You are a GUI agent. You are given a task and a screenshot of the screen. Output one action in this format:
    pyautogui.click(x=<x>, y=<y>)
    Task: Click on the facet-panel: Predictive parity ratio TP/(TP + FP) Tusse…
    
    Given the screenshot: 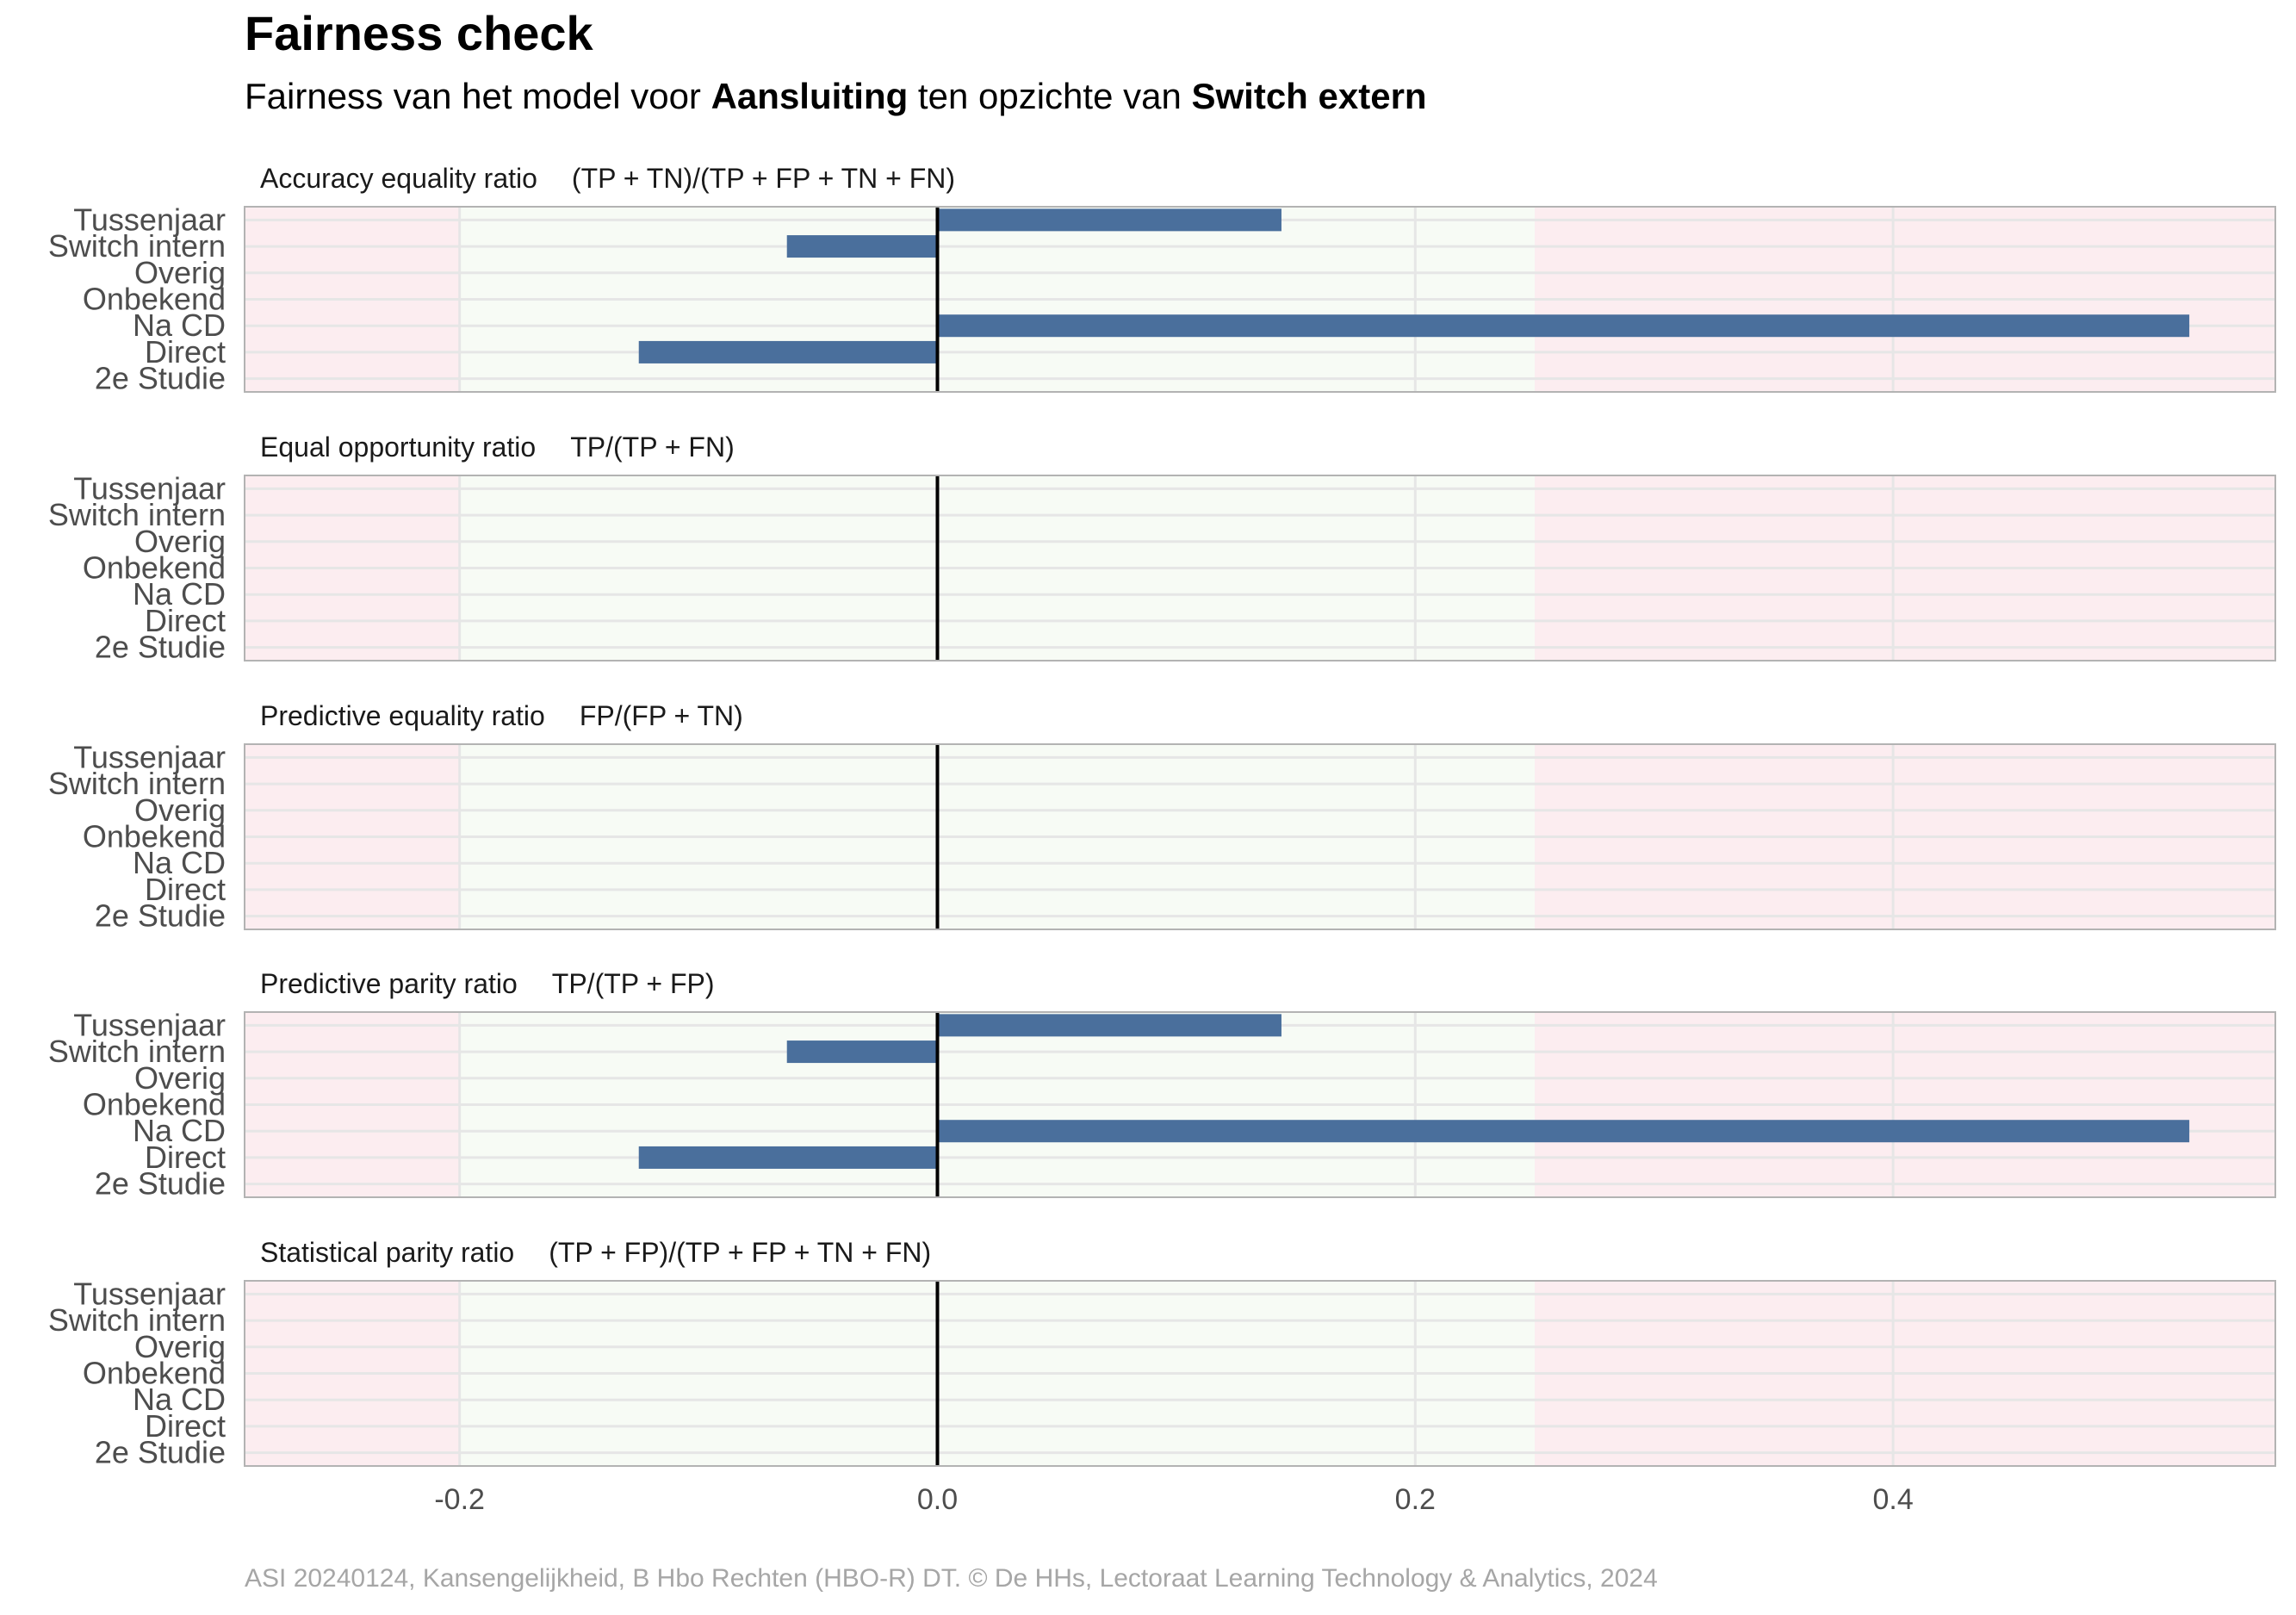 What is the action you would take?
    pyautogui.click(x=1162, y=1085)
    